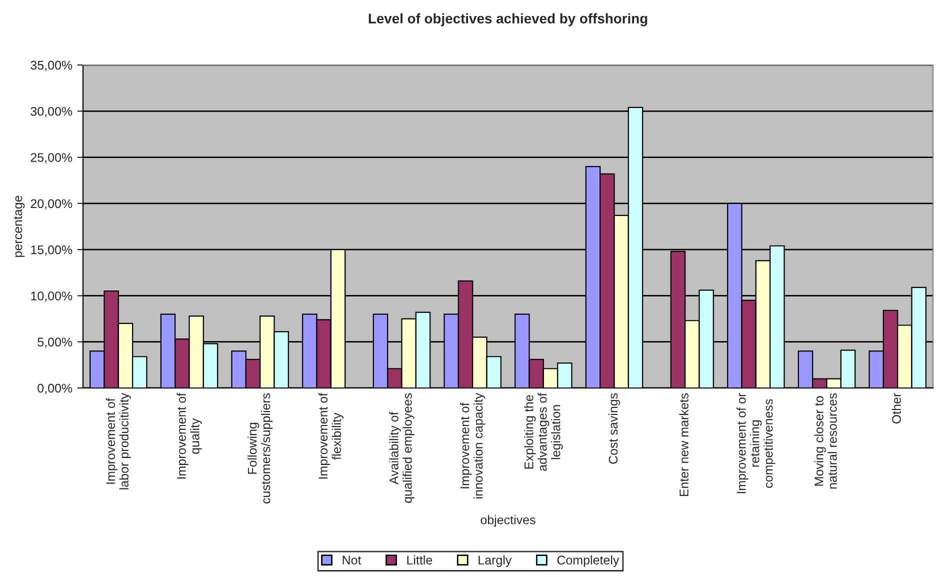 This screenshot has width=941, height=577. I want to click on x-tick-label: Cost savings, so click(614, 428).